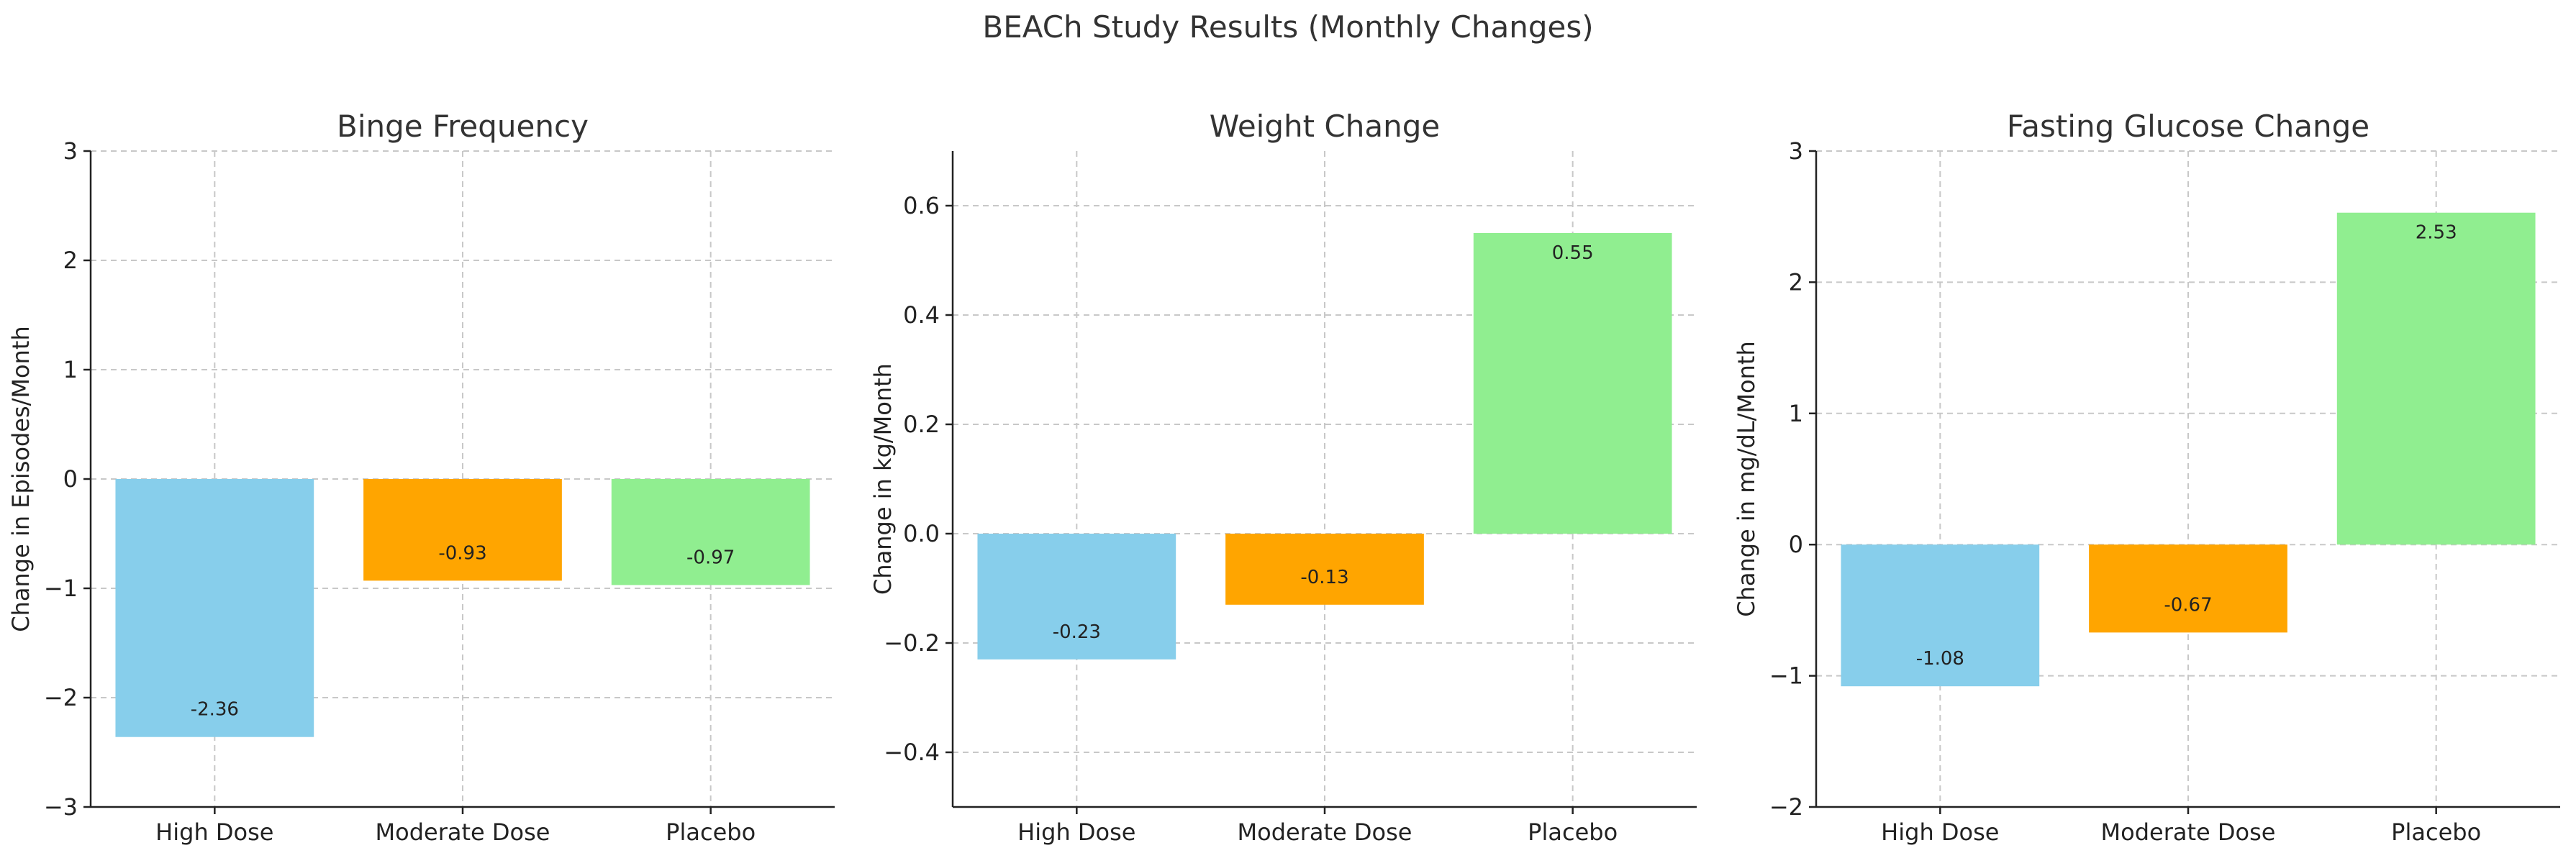 The height and width of the screenshot is (853, 2576). I want to click on y-tick-label: −3, so click(61, 807).